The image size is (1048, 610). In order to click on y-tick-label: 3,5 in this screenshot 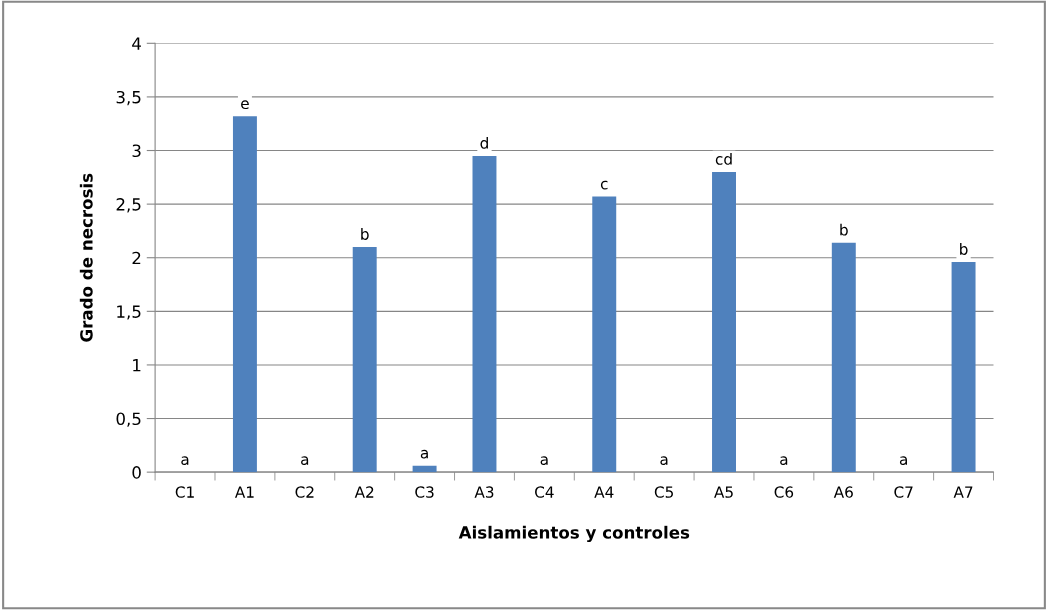, I will do `click(128, 98)`.